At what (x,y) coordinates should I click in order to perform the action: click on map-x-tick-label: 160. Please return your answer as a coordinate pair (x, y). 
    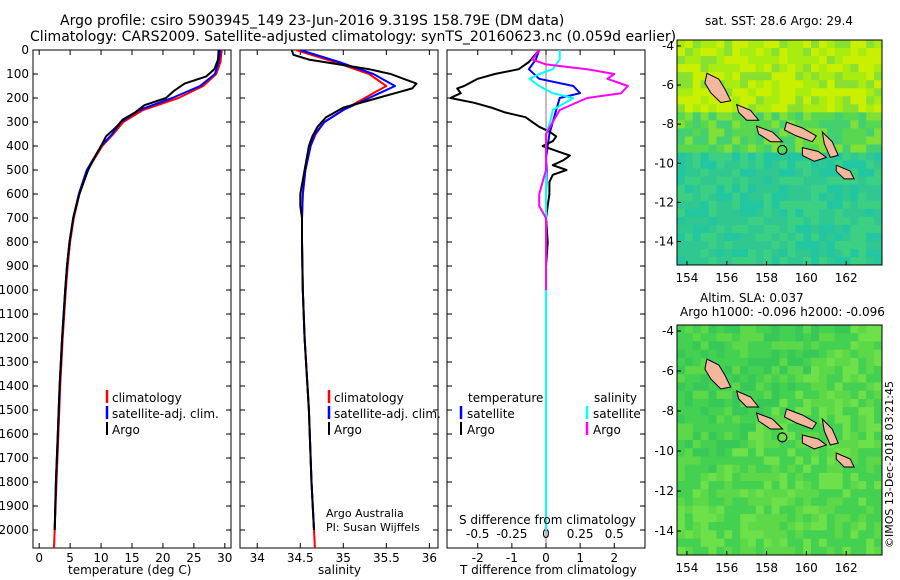
    Looking at the image, I should click on (806, 278).